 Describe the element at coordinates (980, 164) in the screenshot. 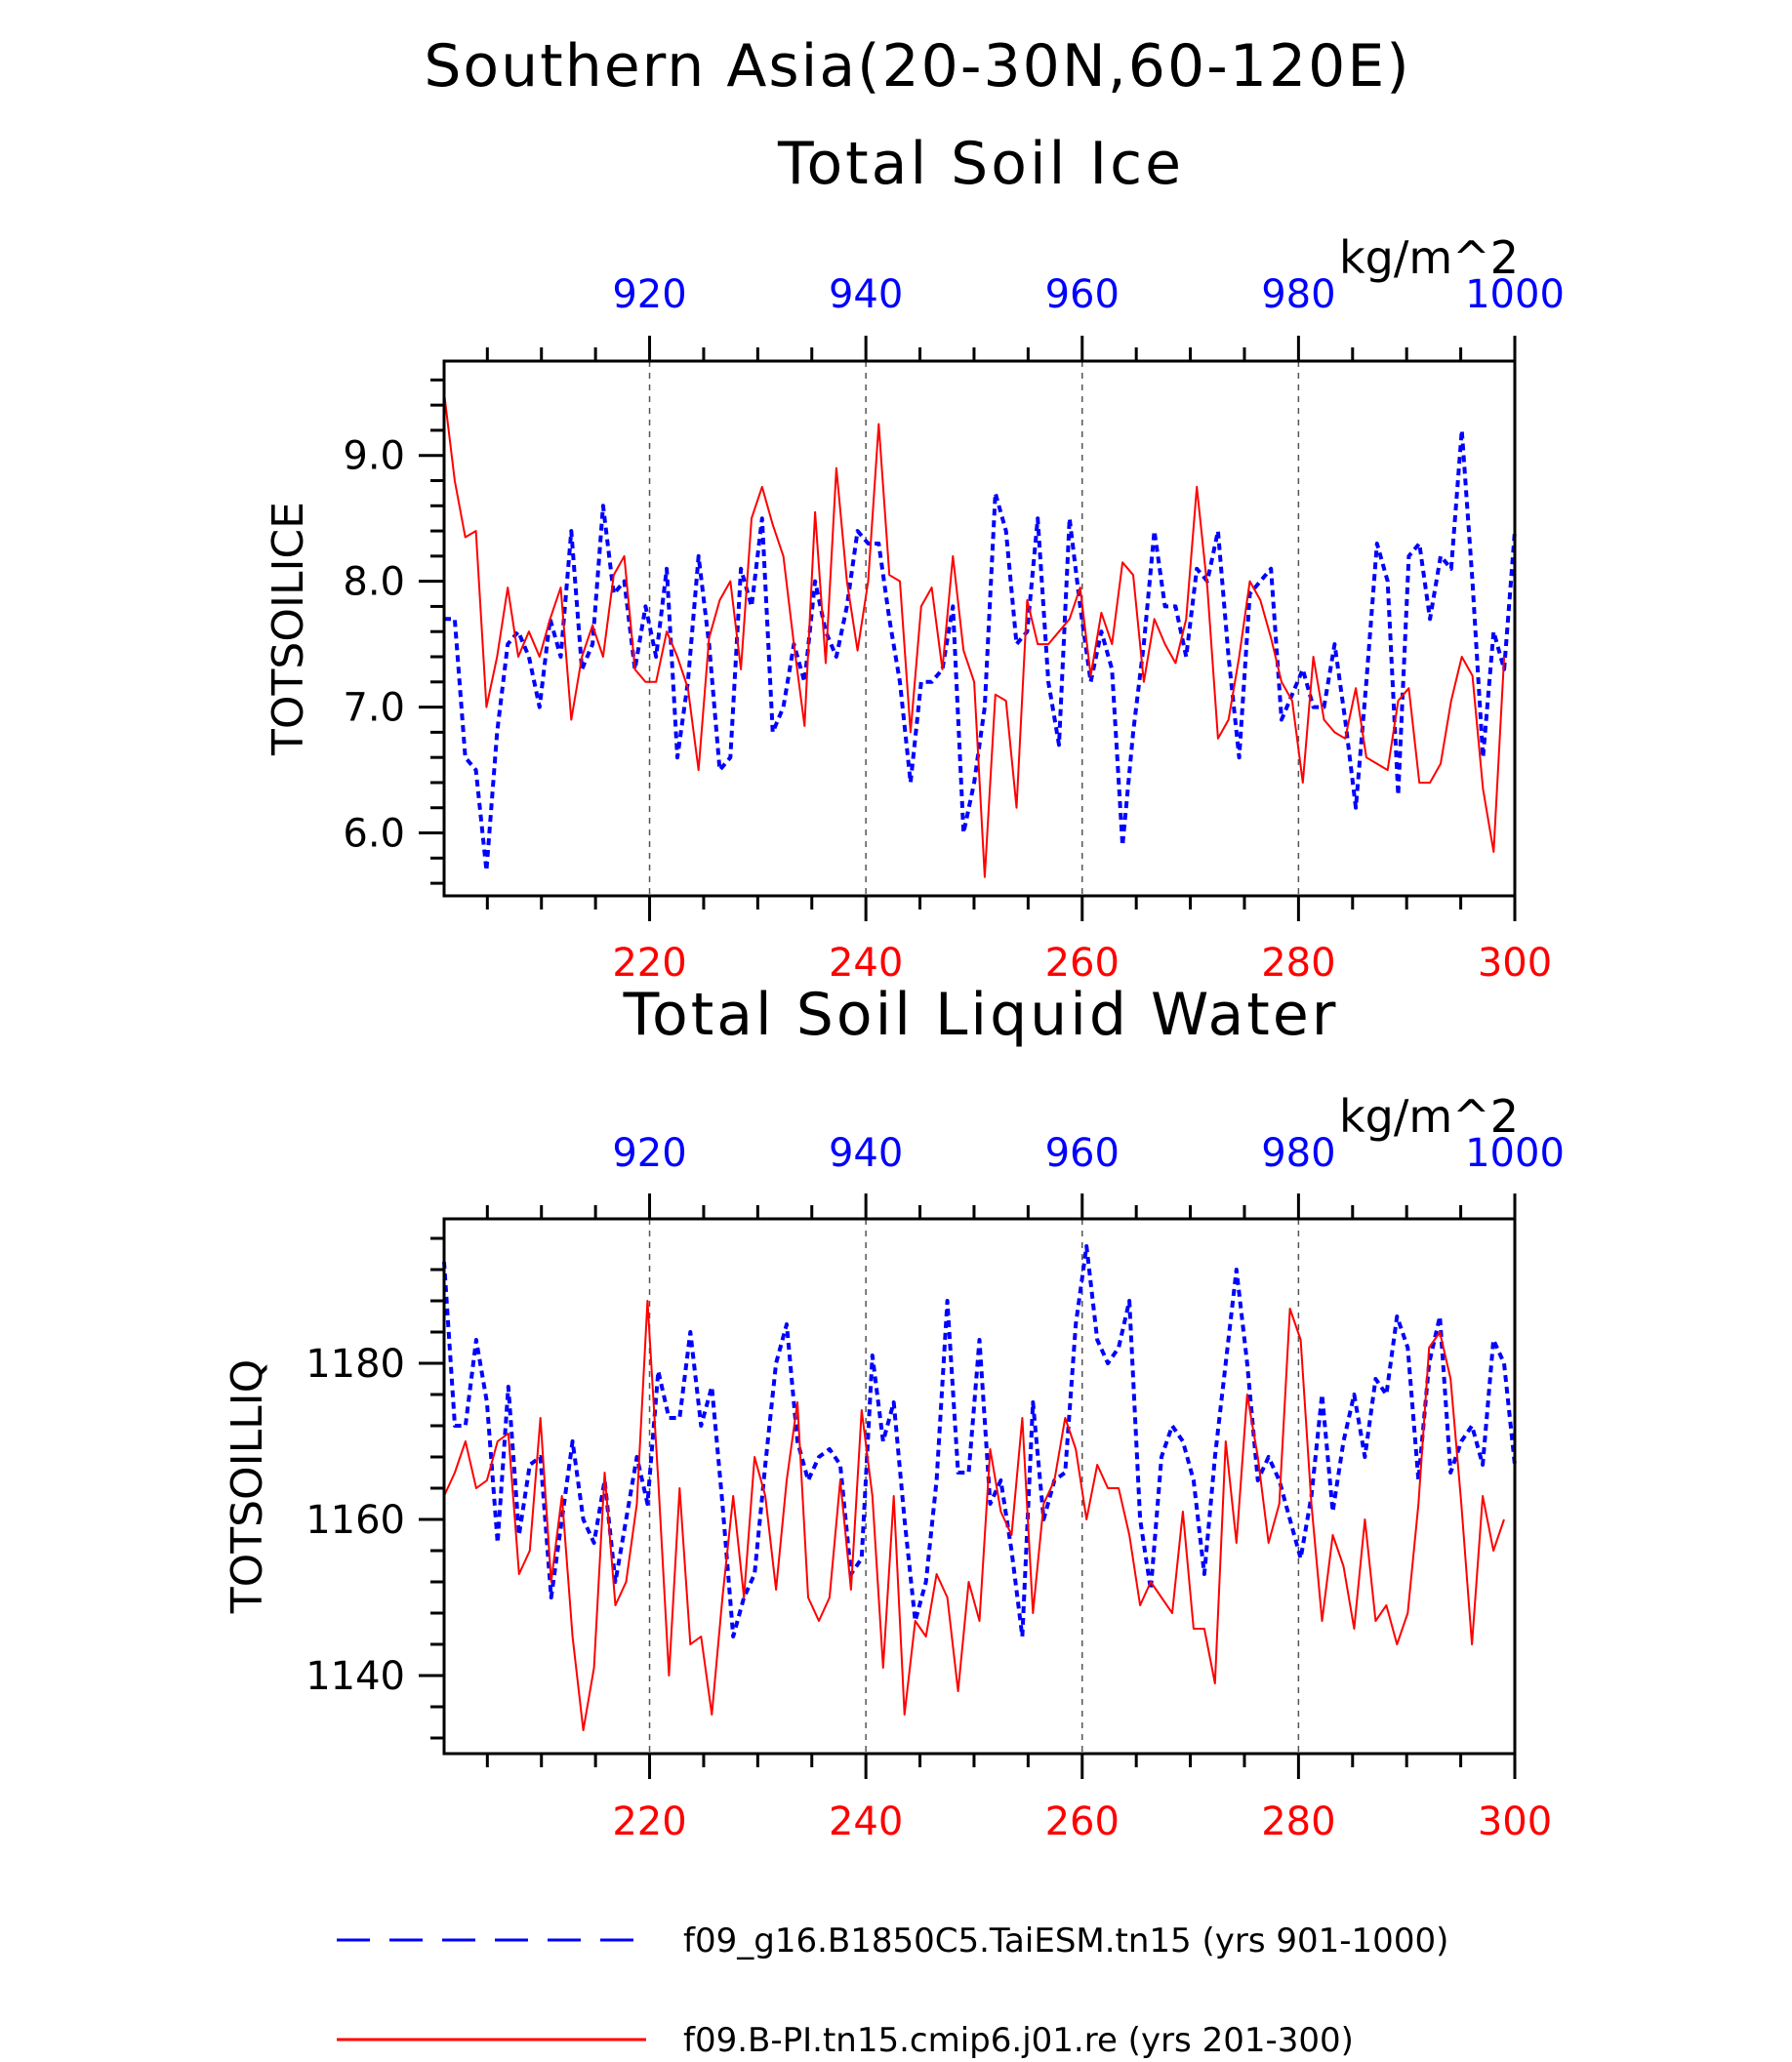

I see `panel-title: Total Soil Ice` at that location.